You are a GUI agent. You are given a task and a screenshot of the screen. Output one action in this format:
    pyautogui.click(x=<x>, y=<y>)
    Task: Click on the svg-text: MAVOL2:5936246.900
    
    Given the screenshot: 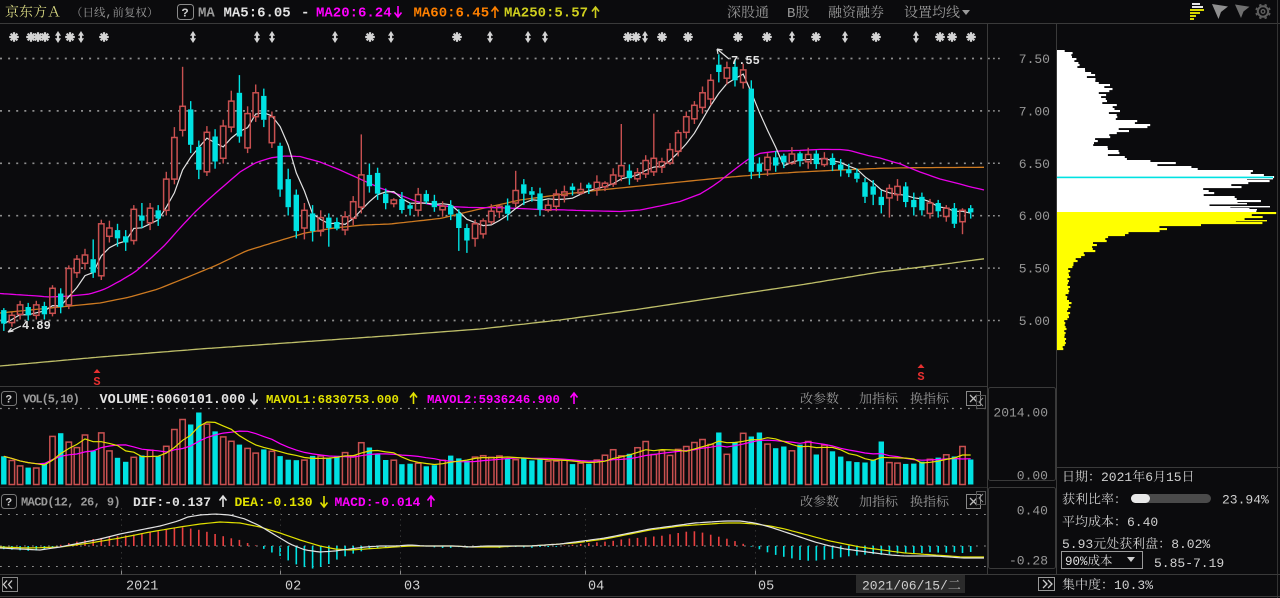 What is the action you would take?
    pyautogui.click(x=493, y=400)
    